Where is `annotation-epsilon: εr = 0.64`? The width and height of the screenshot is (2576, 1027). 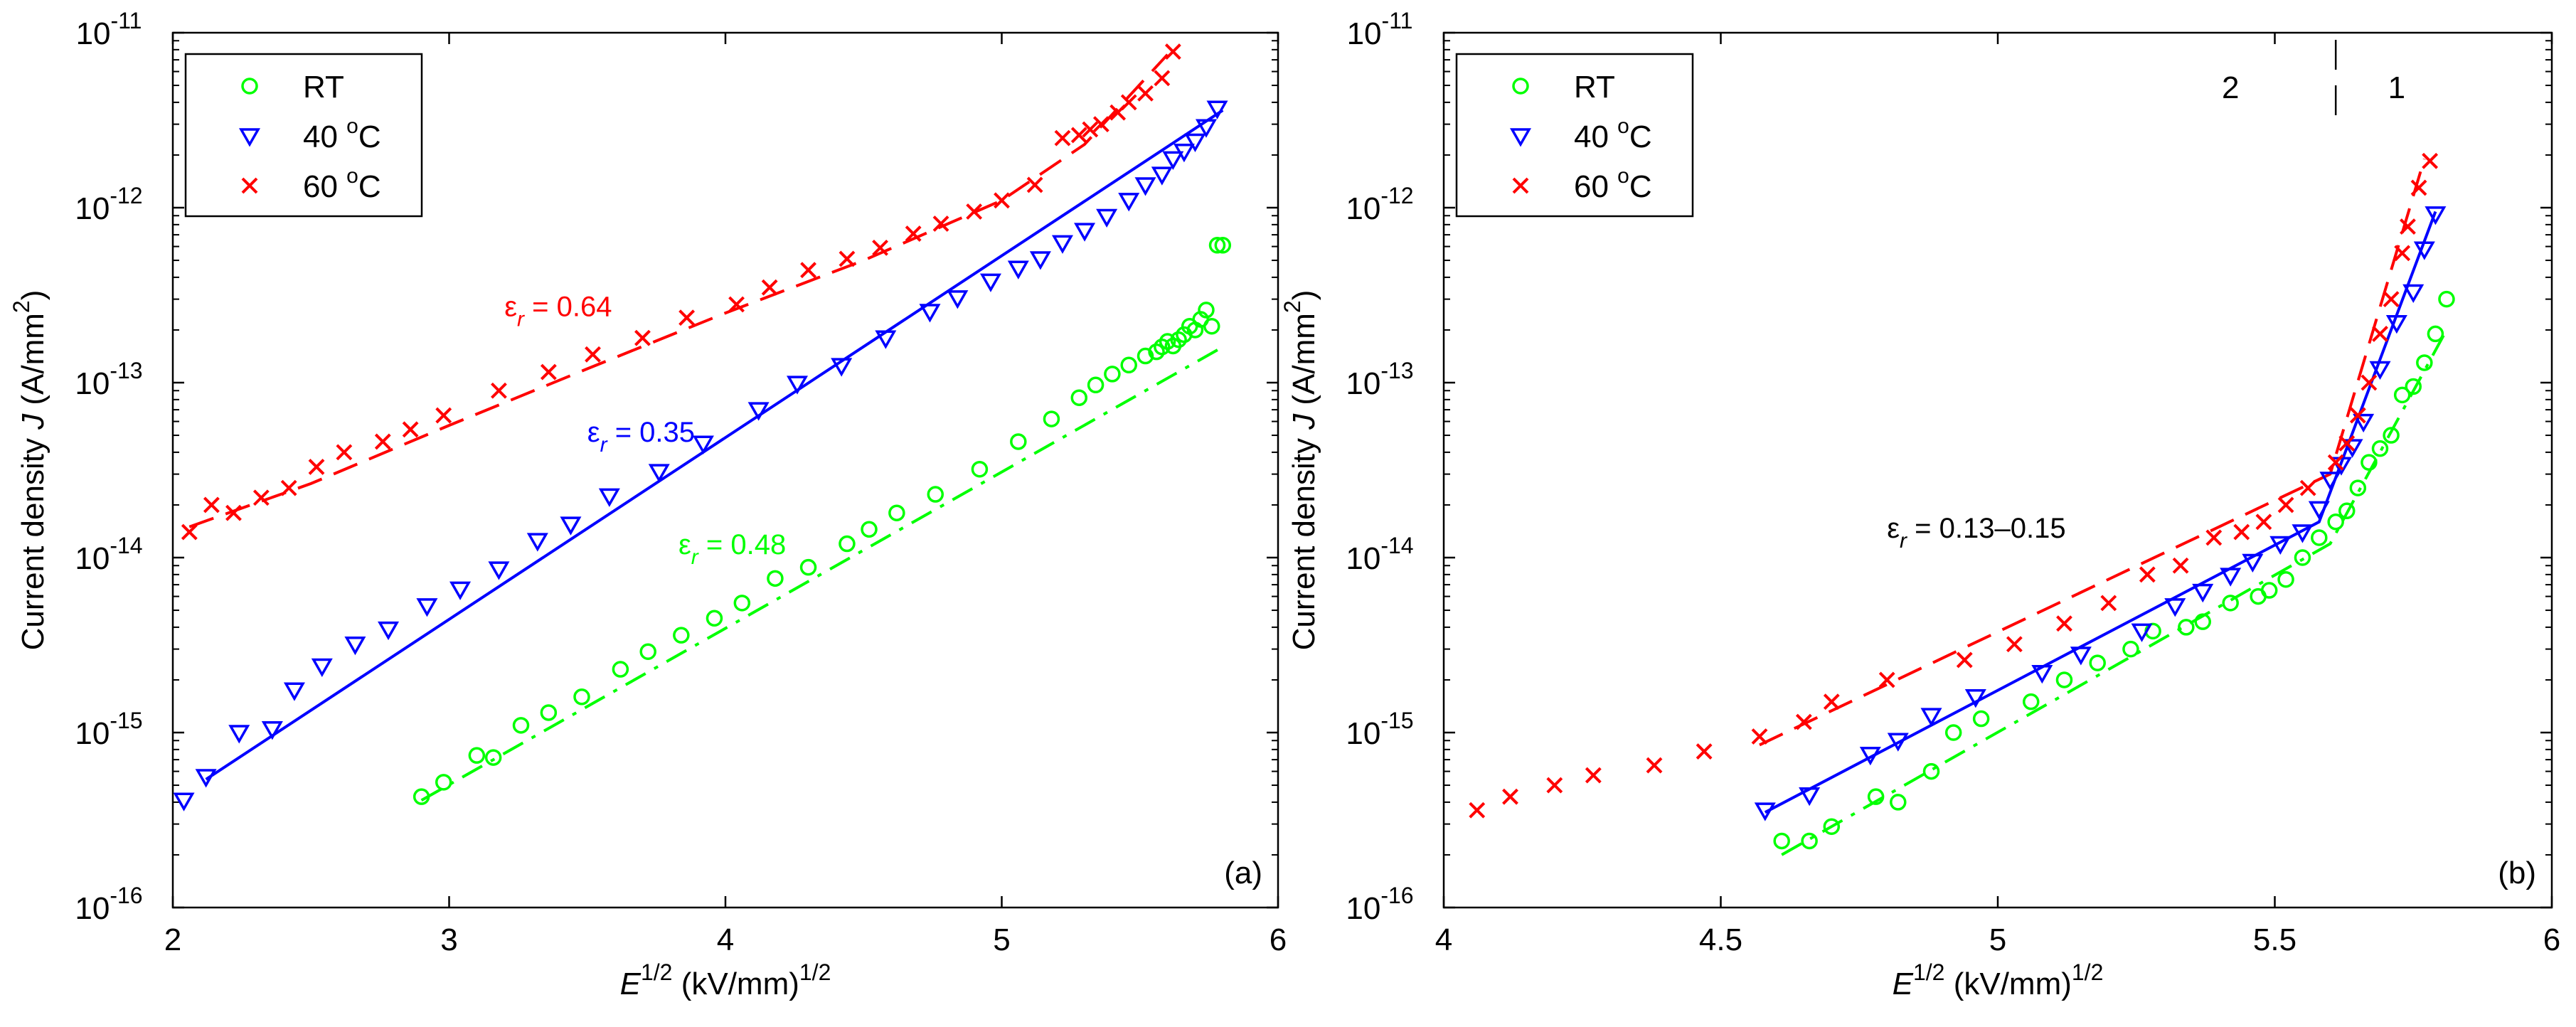
annotation-epsilon: εr = 0.64 is located at coordinates (558, 311).